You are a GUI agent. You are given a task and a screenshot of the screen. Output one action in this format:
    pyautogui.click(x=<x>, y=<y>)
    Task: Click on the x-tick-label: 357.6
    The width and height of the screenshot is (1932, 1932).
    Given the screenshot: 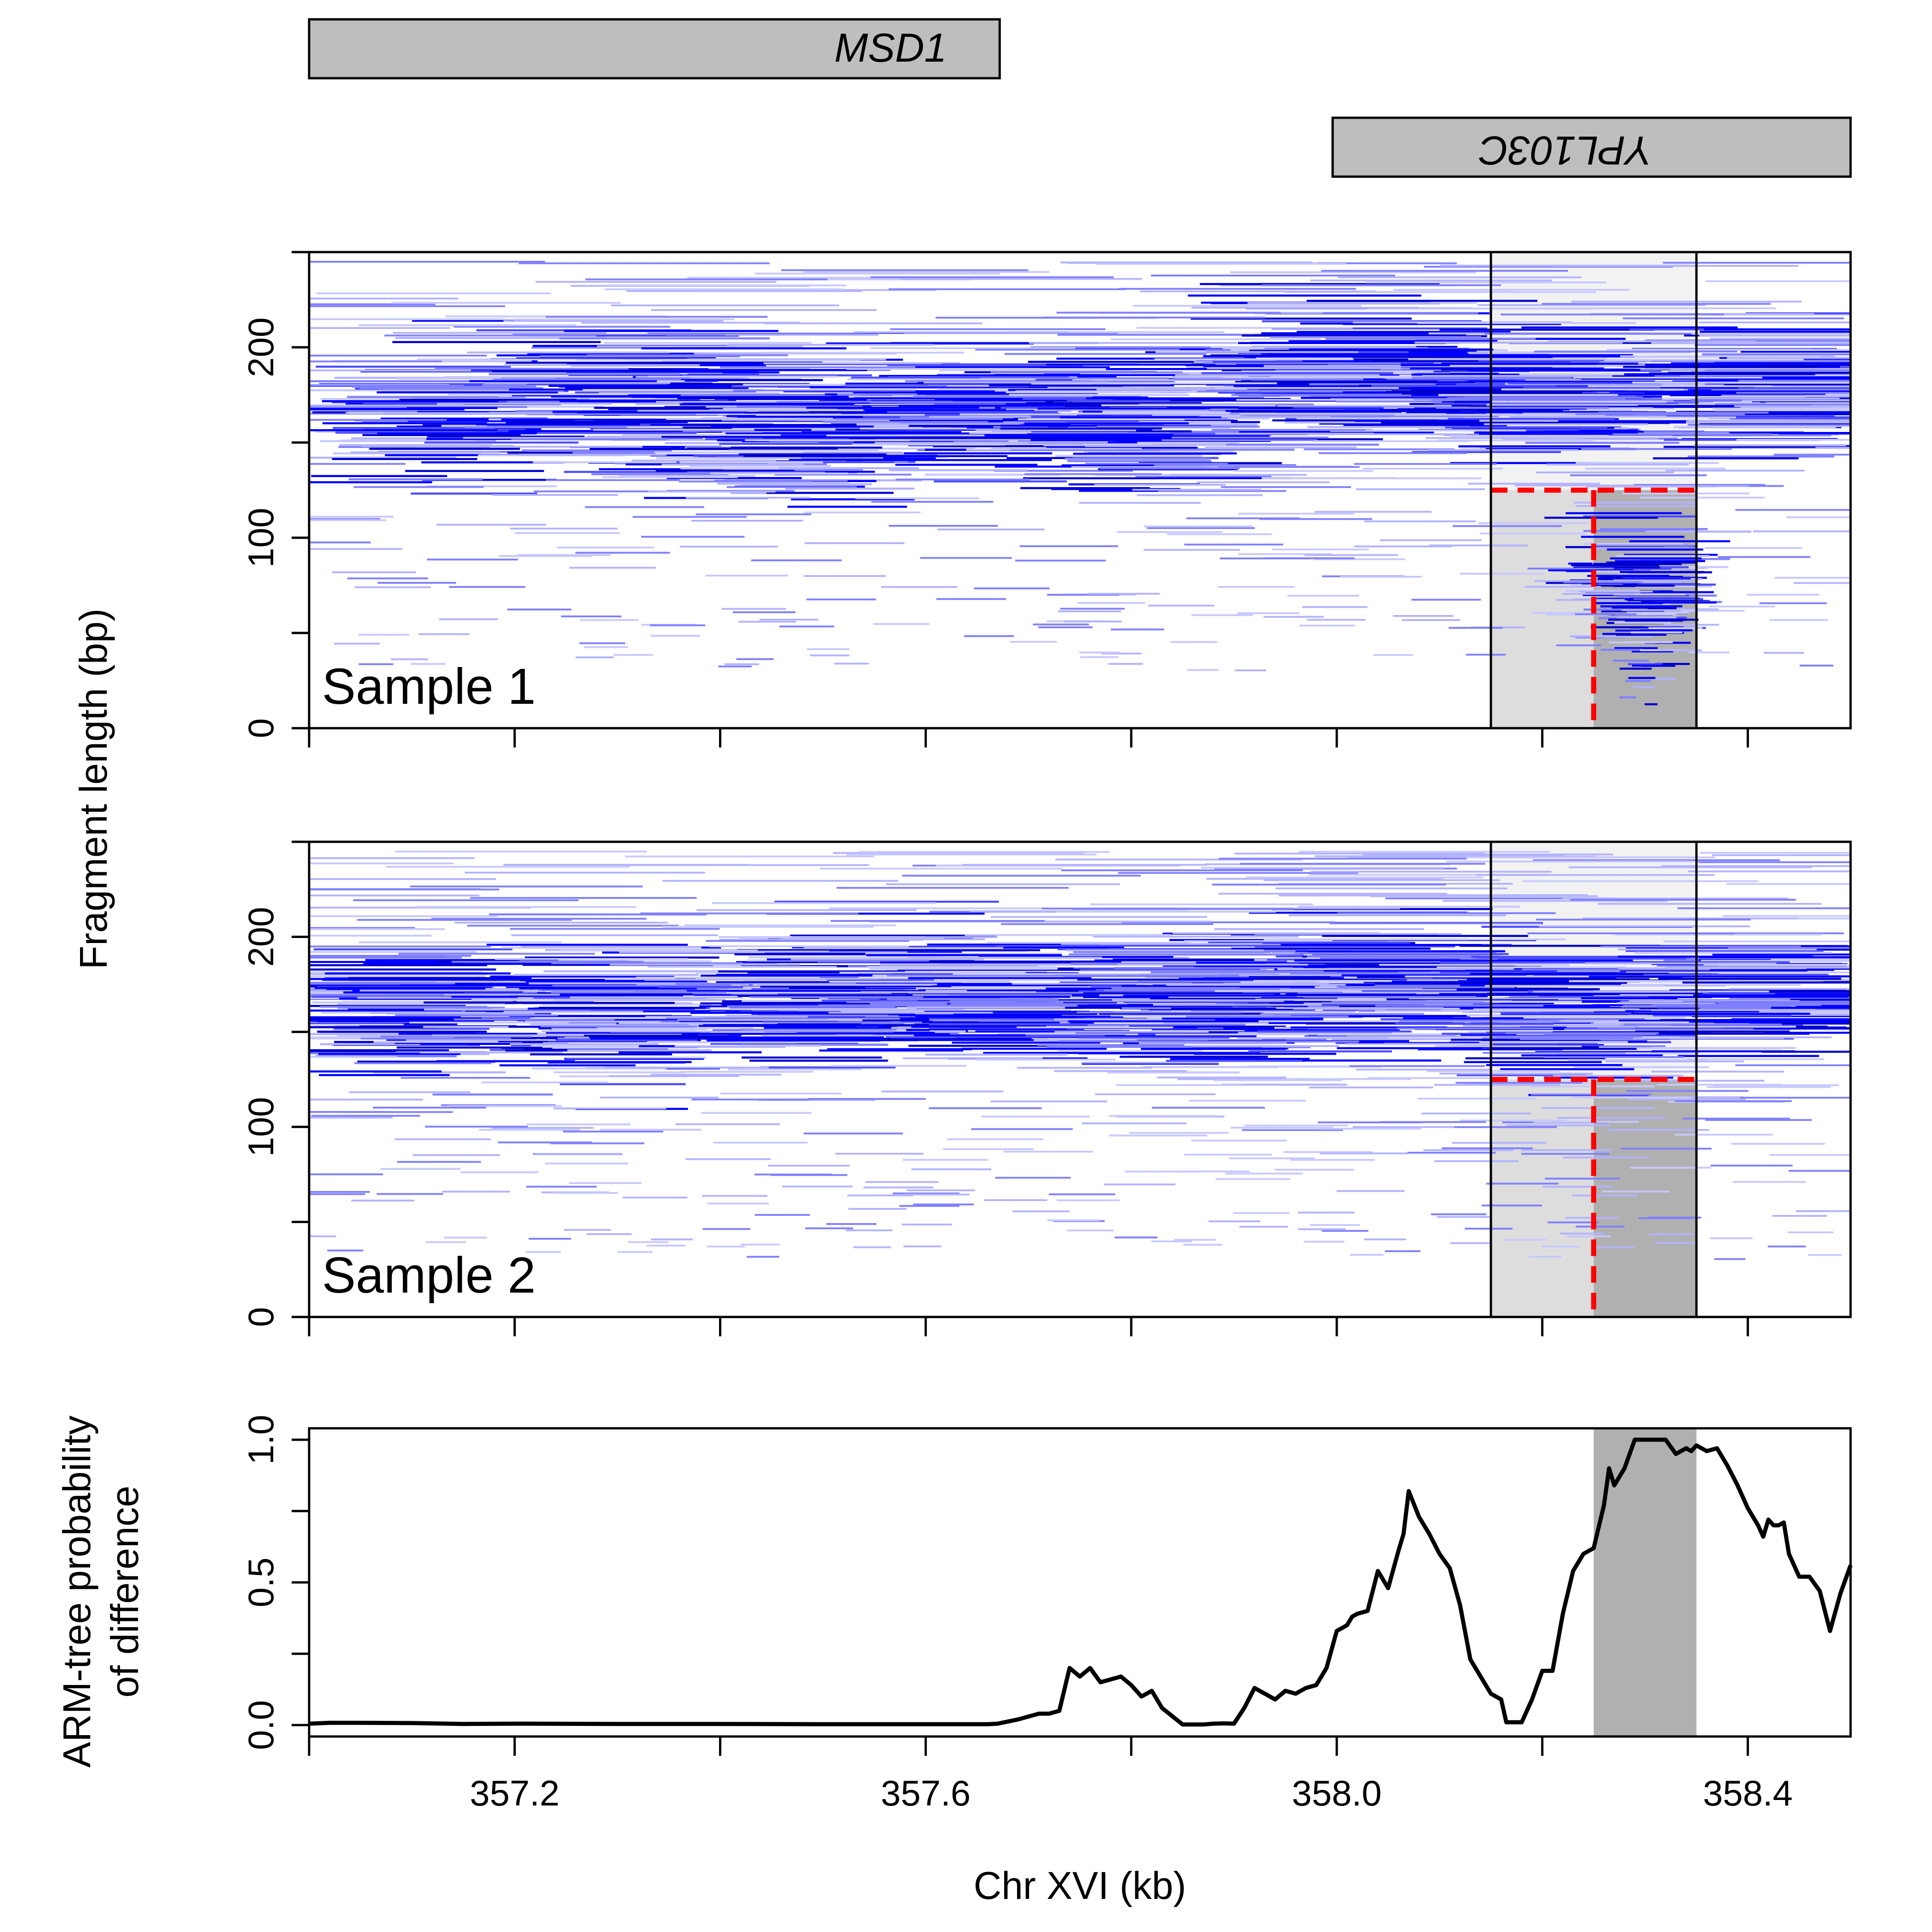 What is the action you would take?
    pyautogui.click(x=926, y=1793)
    